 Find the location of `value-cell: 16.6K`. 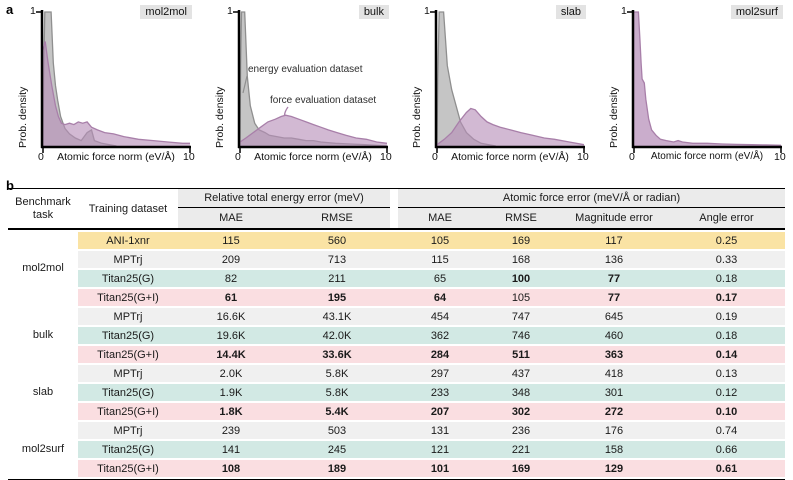

value-cell: 16.6K is located at coordinates (231, 316).